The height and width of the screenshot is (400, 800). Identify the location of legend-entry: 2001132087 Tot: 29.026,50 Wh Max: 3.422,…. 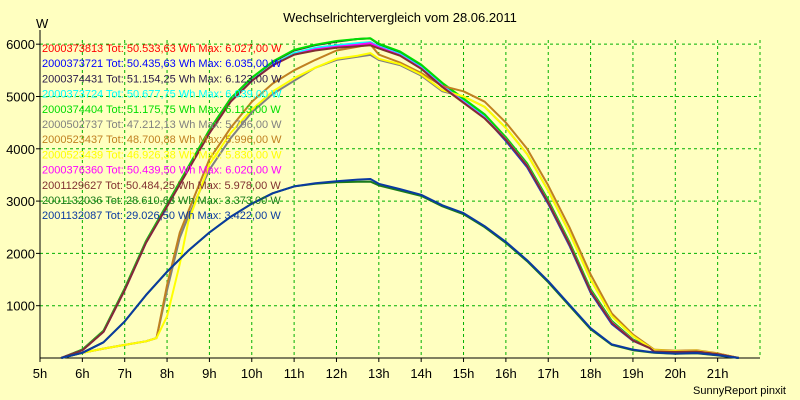
(161, 216).